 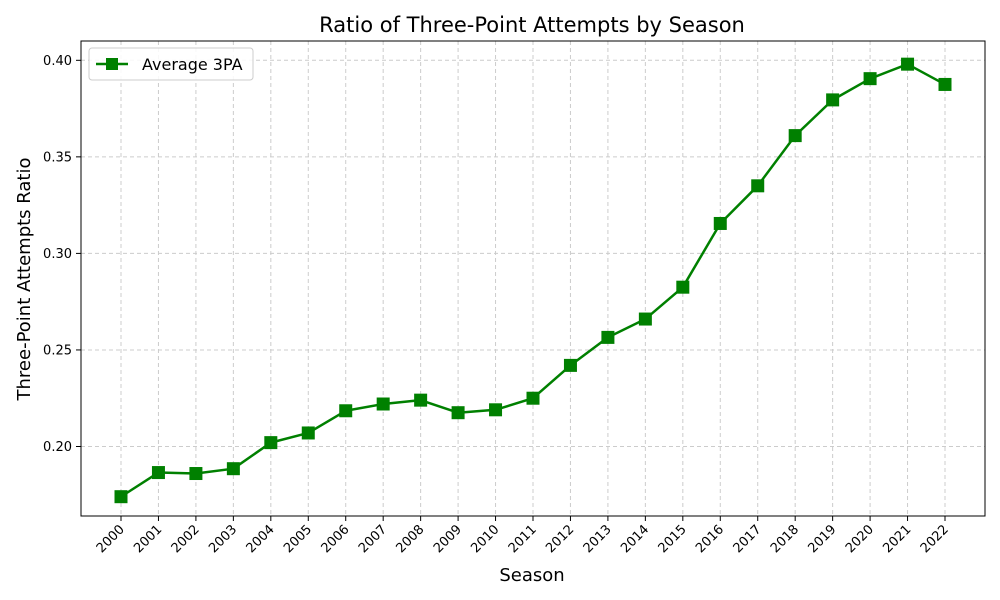 What do you see at coordinates (186, 539) in the screenshot?
I see `x-tick-label: 2002` at bounding box center [186, 539].